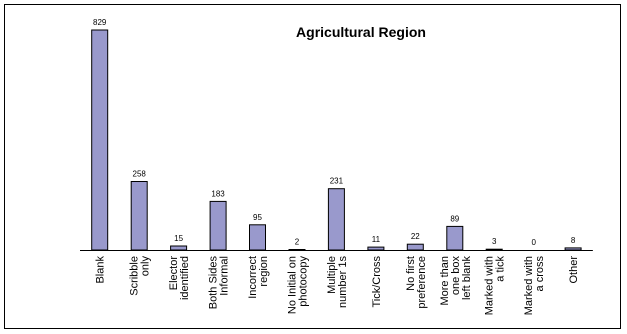  Describe the element at coordinates (218, 193) in the screenshot. I see `data-label: 183` at that location.